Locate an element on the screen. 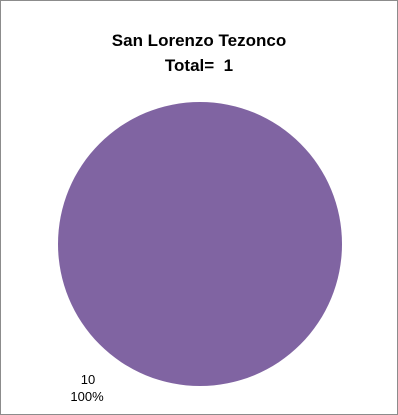 The width and height of the screenshot is (398, 415). slice-percent-label: 100% is located at coordinates (87, 396).